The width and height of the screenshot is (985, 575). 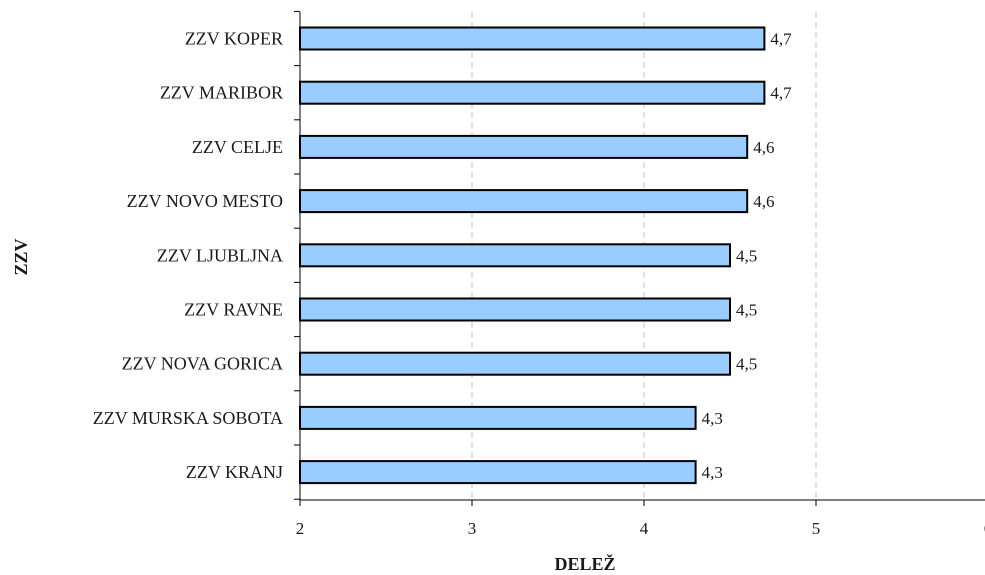 What do you see at coordinates (237, 147) in the screenshot?
I see `category-label: ZZV CELJE` at bounding box center [237, 147].